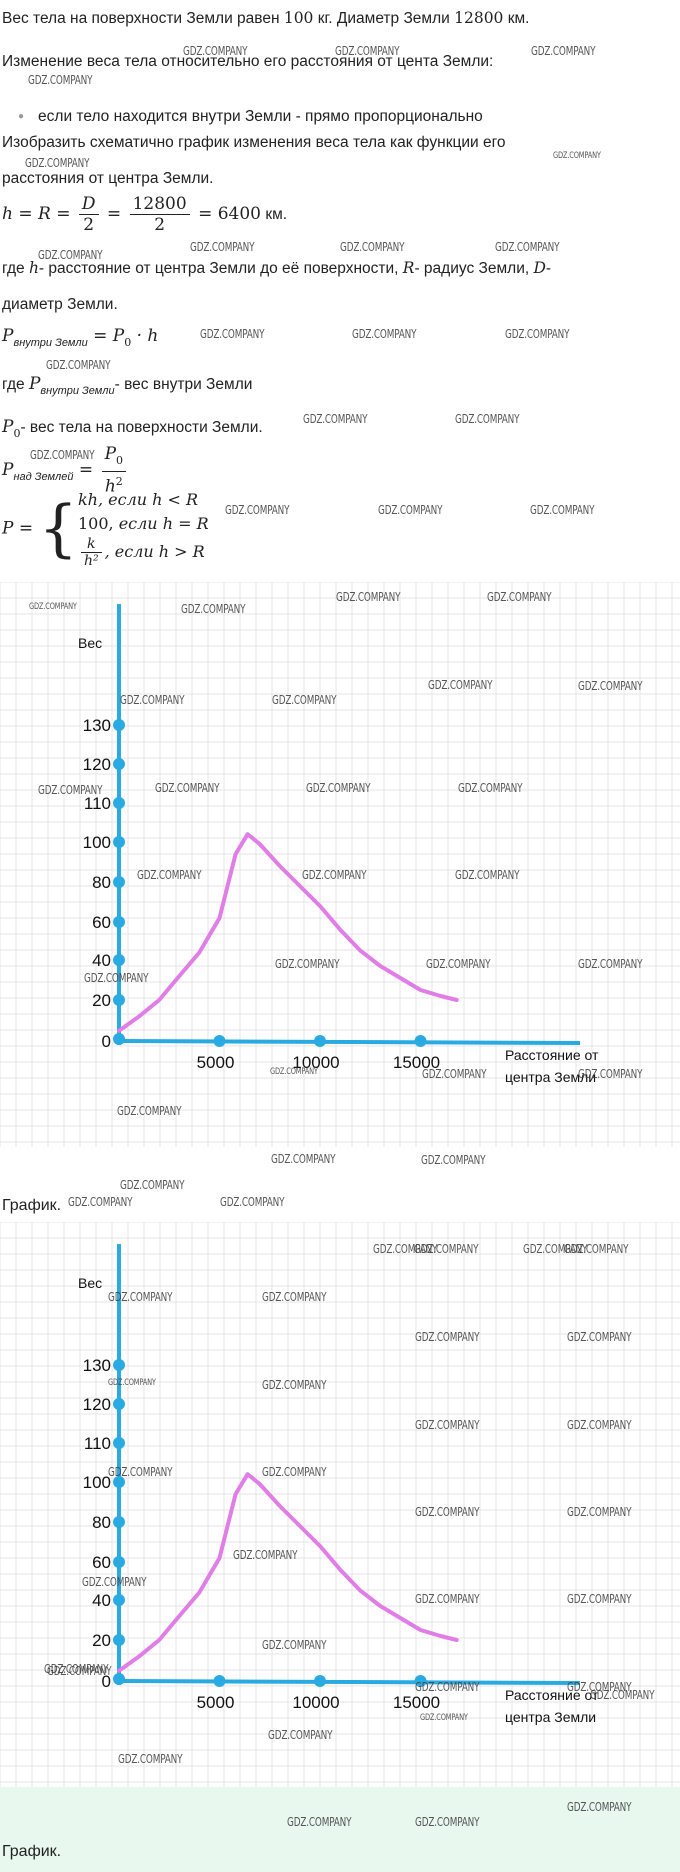 The width and height of the screenshot is (680, 1872). Describe the element at coordinates (101, 1562) in the screenshot. I see `y-tick-label: 60` at that location.